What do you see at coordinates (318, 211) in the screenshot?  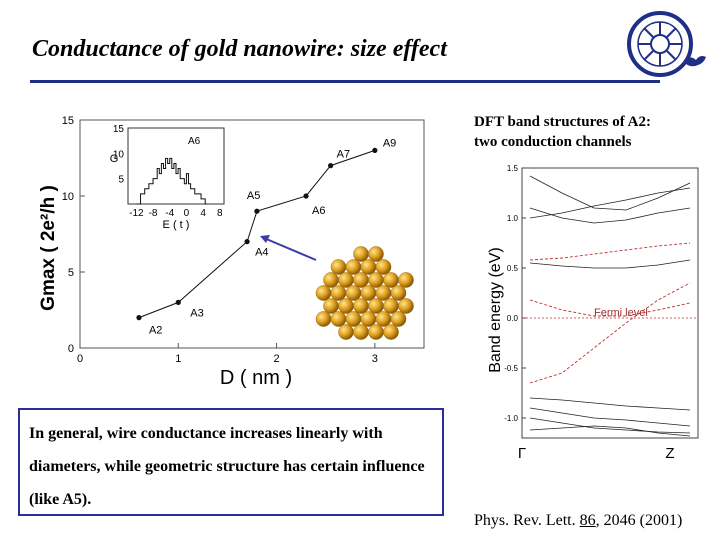 I see `data-point-label: A6` at bounding box center [318, 211].